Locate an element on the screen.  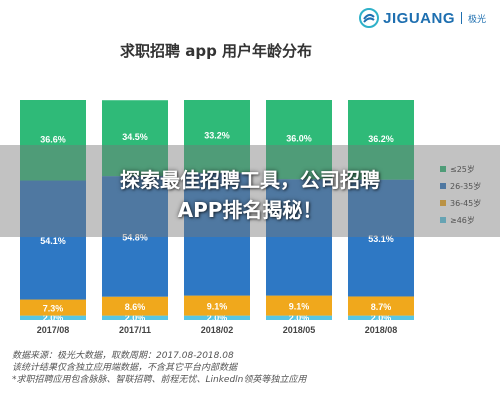
data-label: 8.6% is located at coordinates (135, 307).